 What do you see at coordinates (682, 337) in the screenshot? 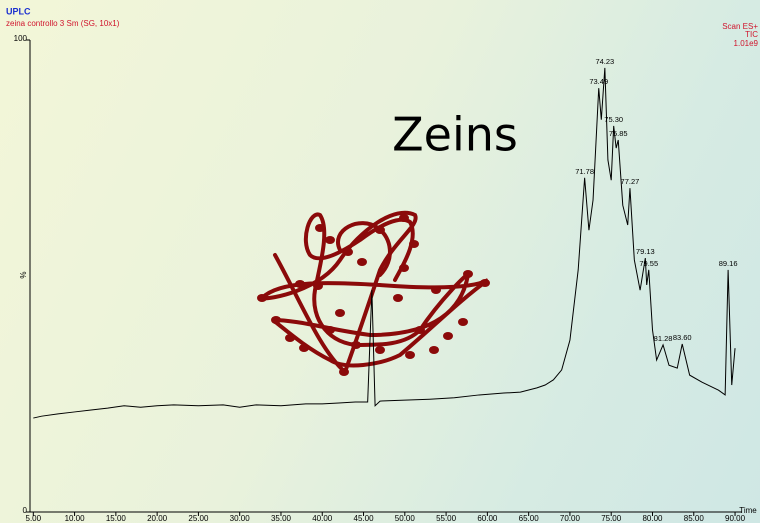
I see `peak-label: 83.60` at bounding box center [682, 337].